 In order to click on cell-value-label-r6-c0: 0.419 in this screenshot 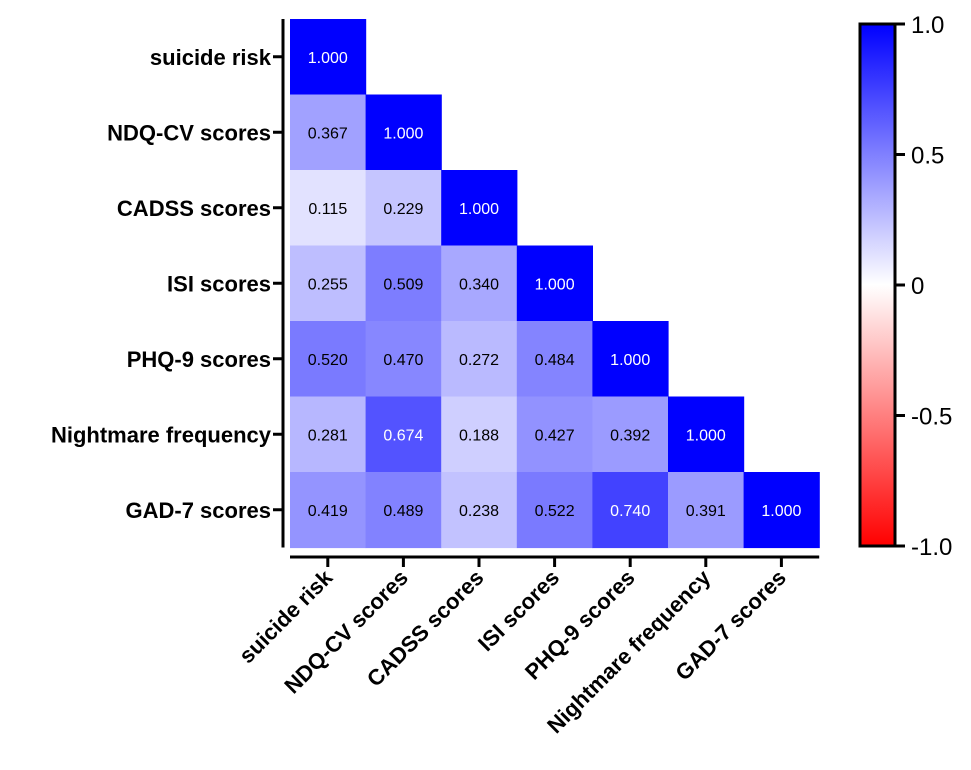, I will do `click(328, 511)`.